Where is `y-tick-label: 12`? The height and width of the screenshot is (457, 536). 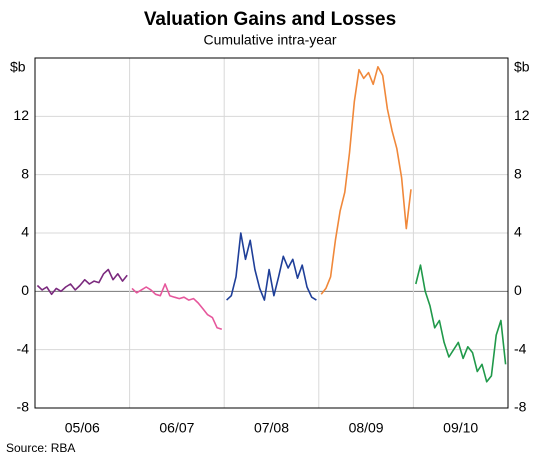 y-tick-label: 12 is located at coordinates (21, 115).